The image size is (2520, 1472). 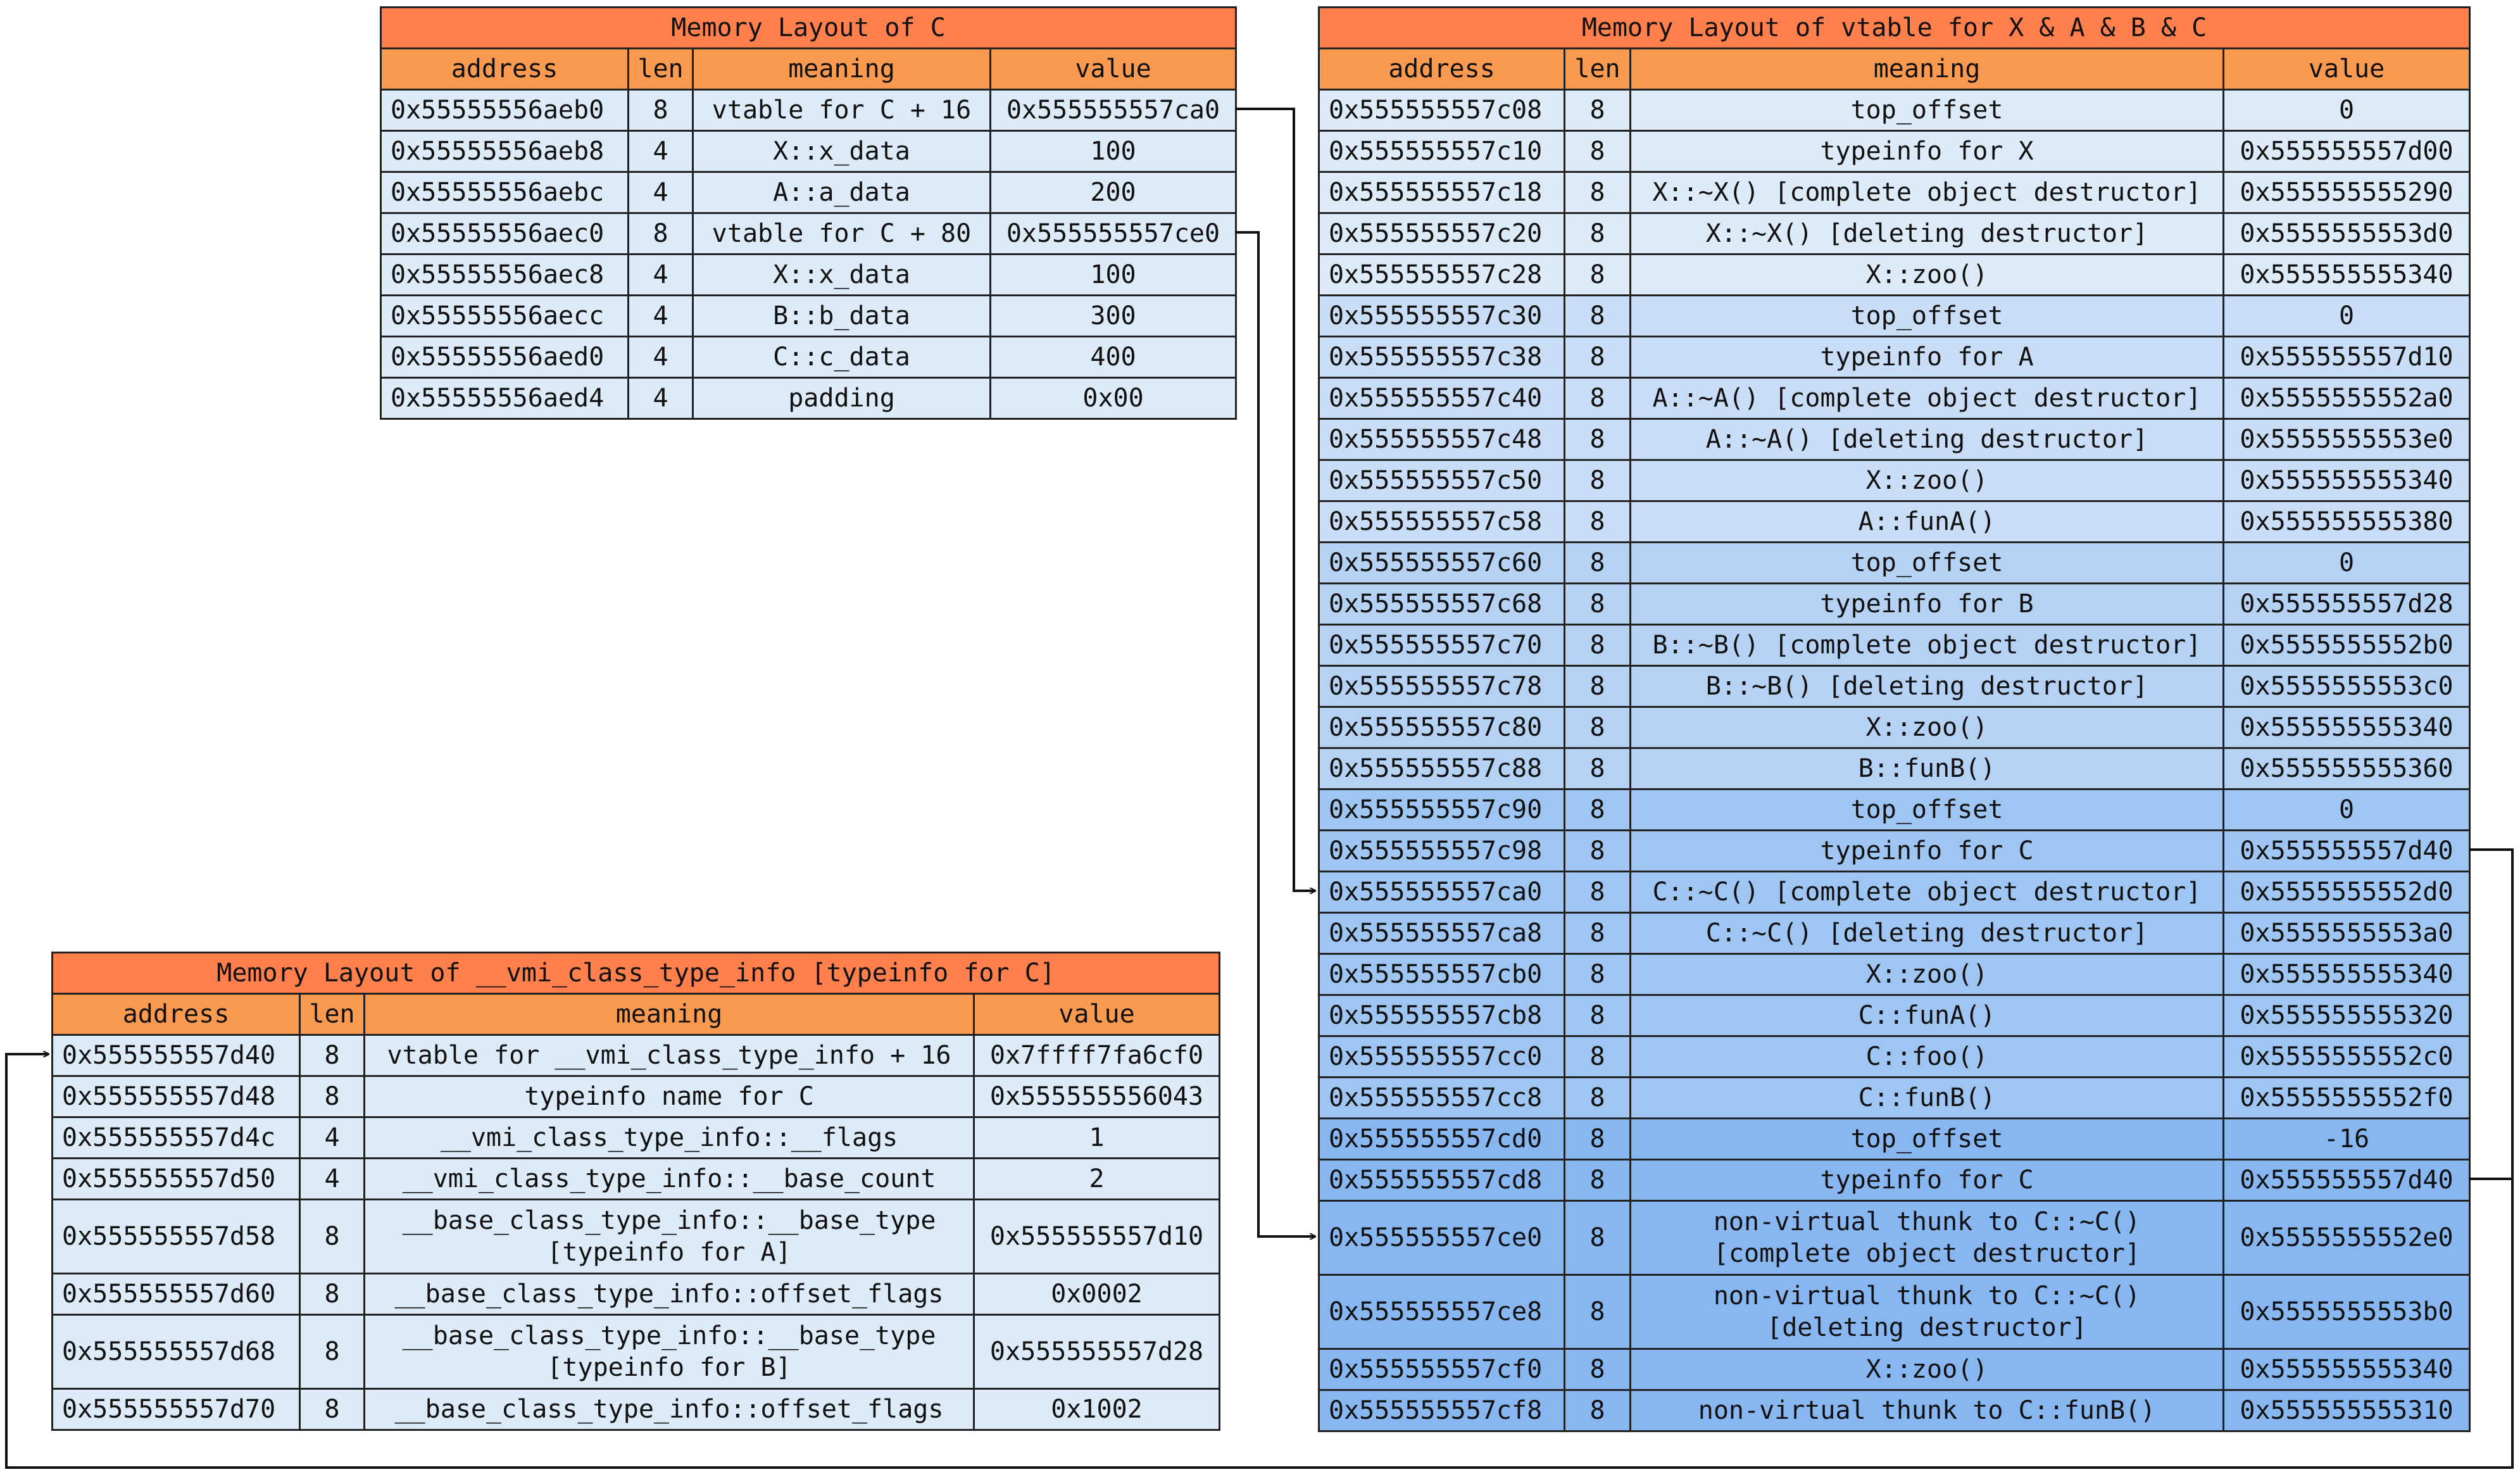 What do you see at coordinates (1441, 1238) in the screenshot?
I see `address-cell: 0x555555557ce0` at bounding box center [1441, 1238].